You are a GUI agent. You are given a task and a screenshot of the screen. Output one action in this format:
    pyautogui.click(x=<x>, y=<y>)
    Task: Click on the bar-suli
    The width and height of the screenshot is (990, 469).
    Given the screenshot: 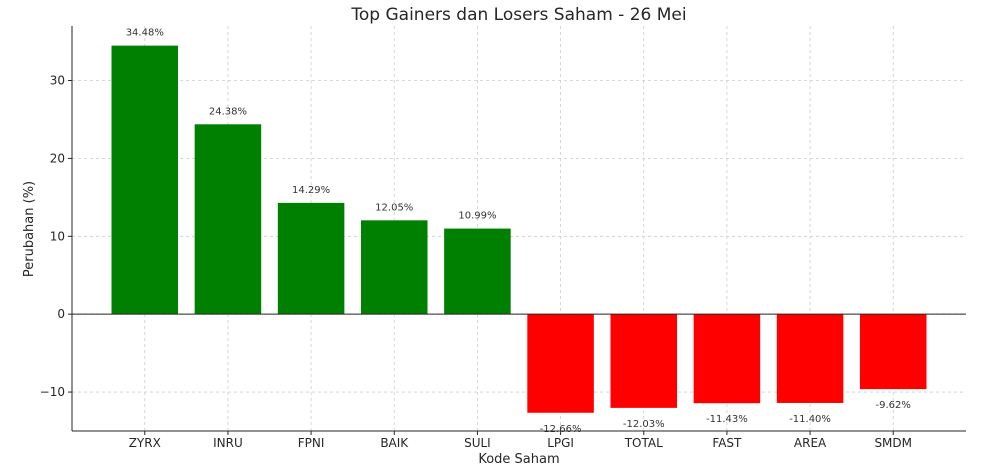 What is the action you would take?
    pyautogui.click(x=477, y=271)
    